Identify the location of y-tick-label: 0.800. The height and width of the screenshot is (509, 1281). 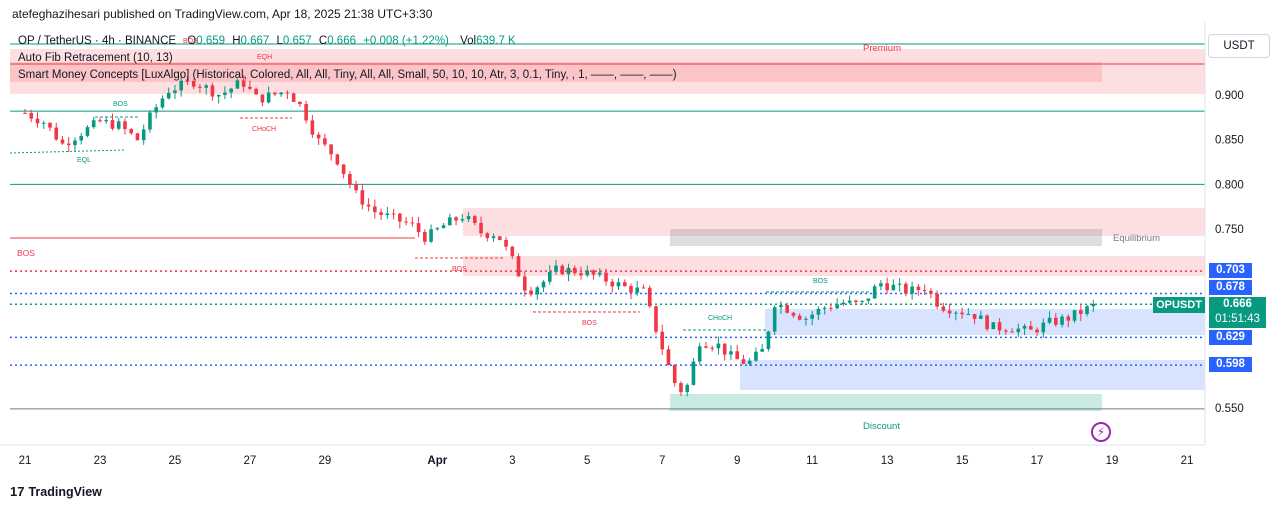
(1229, 185).